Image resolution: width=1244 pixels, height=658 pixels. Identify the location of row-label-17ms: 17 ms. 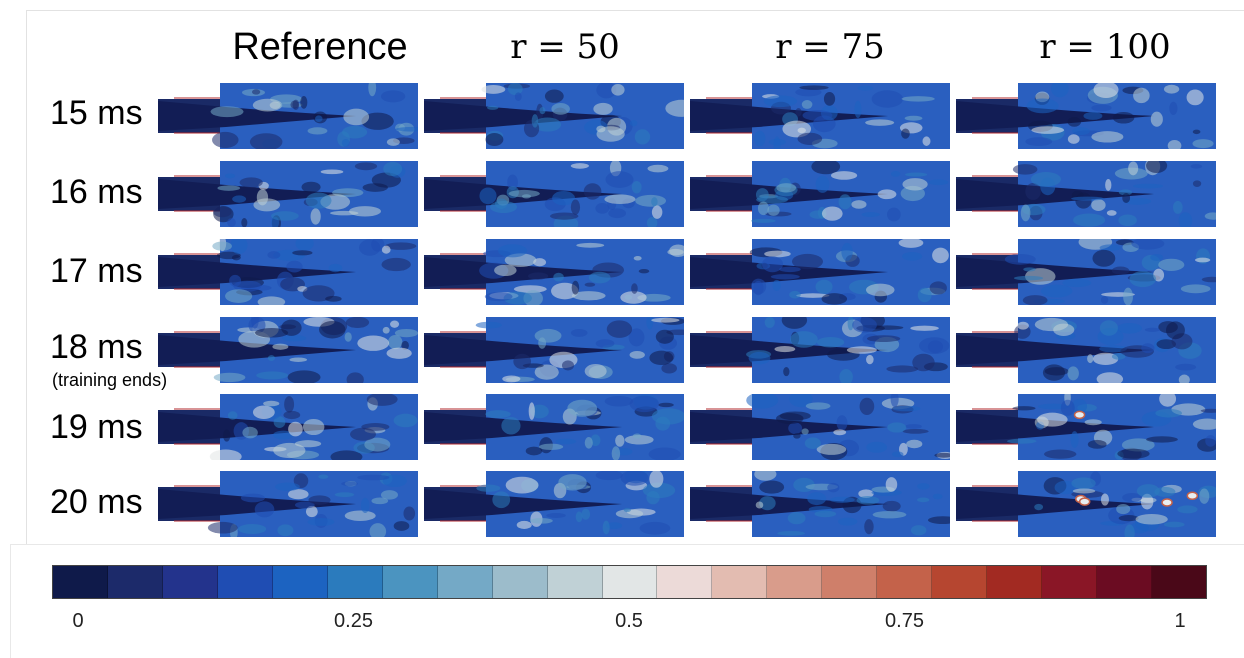
(96, 271).